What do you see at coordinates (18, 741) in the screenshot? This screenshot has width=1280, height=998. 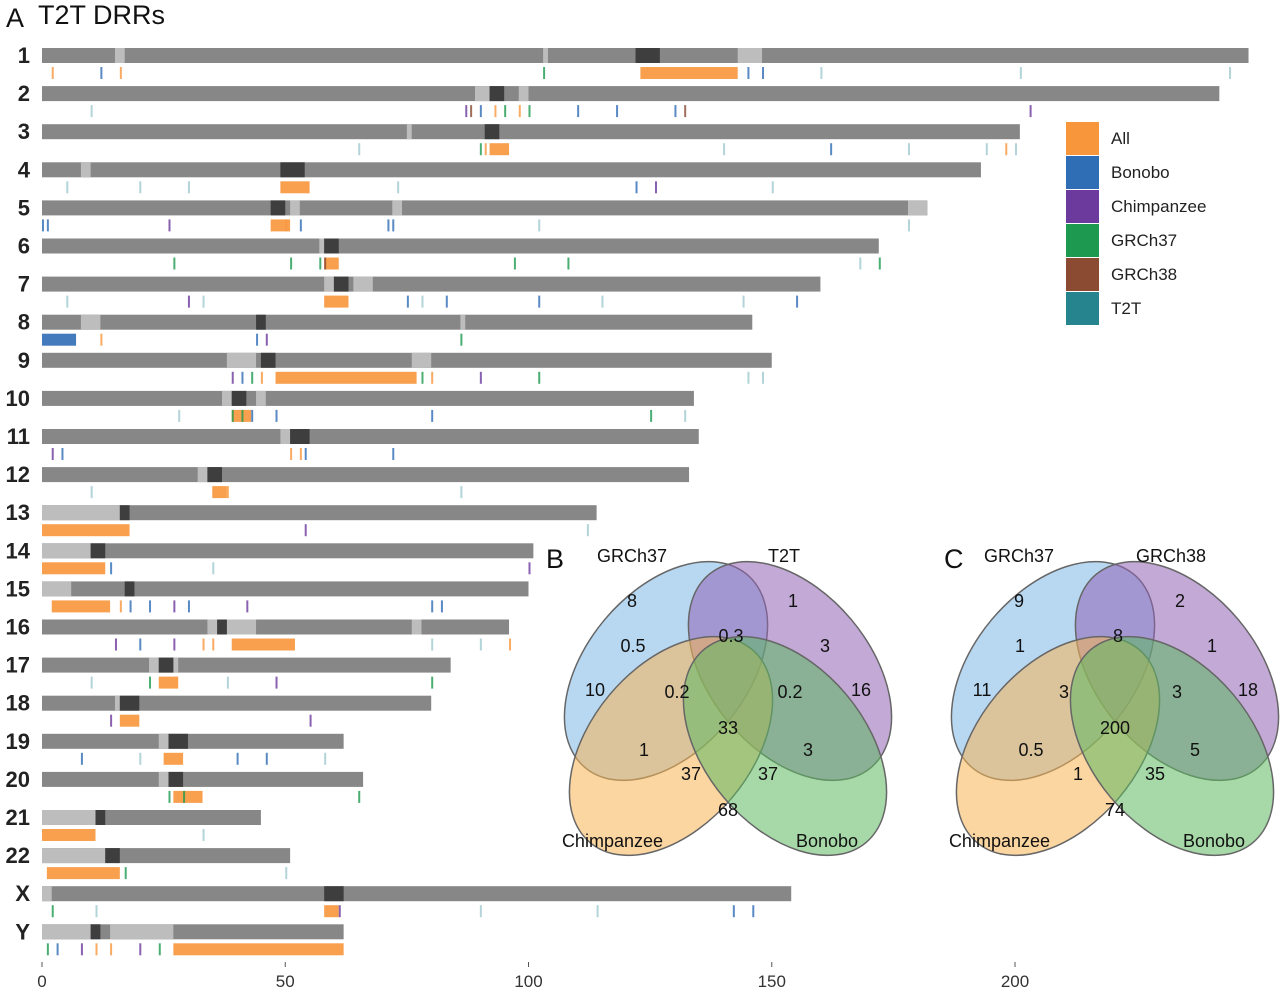 I see `chromosome-label: 19` at bounding box center [18, 741].